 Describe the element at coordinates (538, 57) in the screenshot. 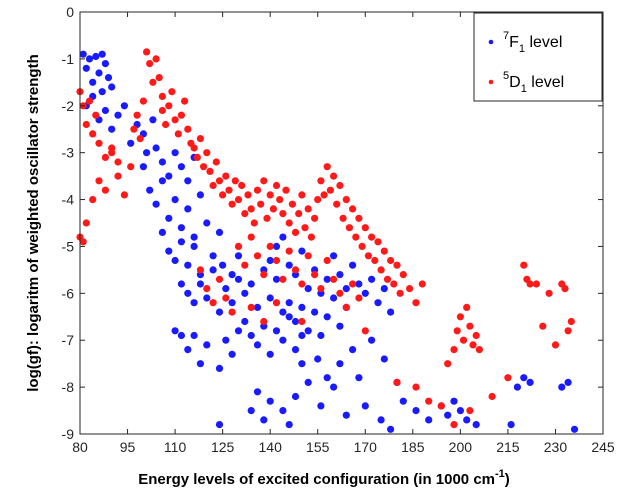

I see `legend-box` at that location.